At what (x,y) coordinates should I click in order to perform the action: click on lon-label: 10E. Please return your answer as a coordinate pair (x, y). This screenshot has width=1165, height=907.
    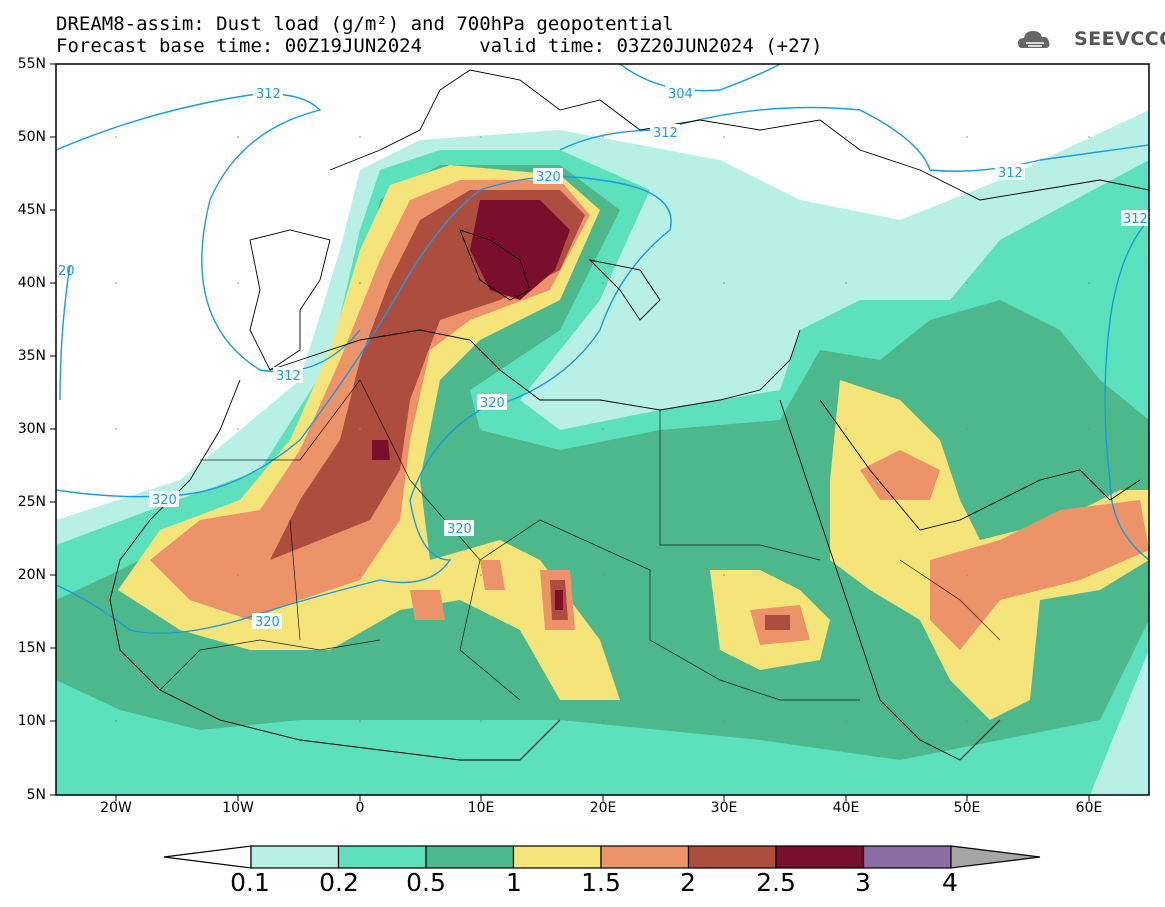
    Looking at the image, I should click on (481, 808).